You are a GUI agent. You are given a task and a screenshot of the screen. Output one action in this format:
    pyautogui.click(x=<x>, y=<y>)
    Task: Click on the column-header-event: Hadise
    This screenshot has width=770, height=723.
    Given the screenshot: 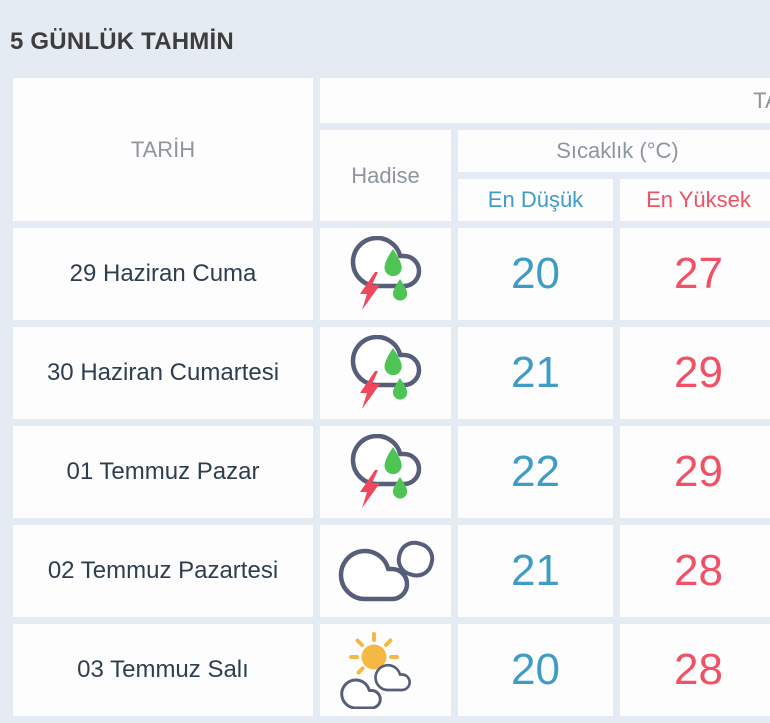 What is the action you would take?
    pyautogui.click(x=385, y=175)
    